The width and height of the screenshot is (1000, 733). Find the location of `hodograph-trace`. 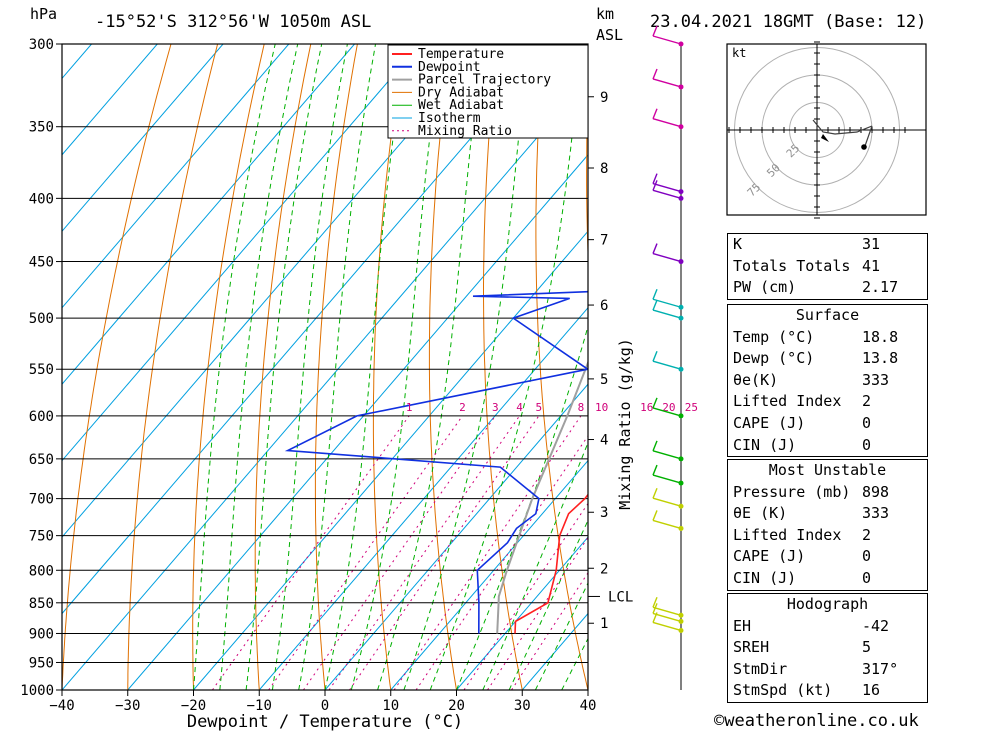

hodograph-trace is located at coordinates (842, 127).